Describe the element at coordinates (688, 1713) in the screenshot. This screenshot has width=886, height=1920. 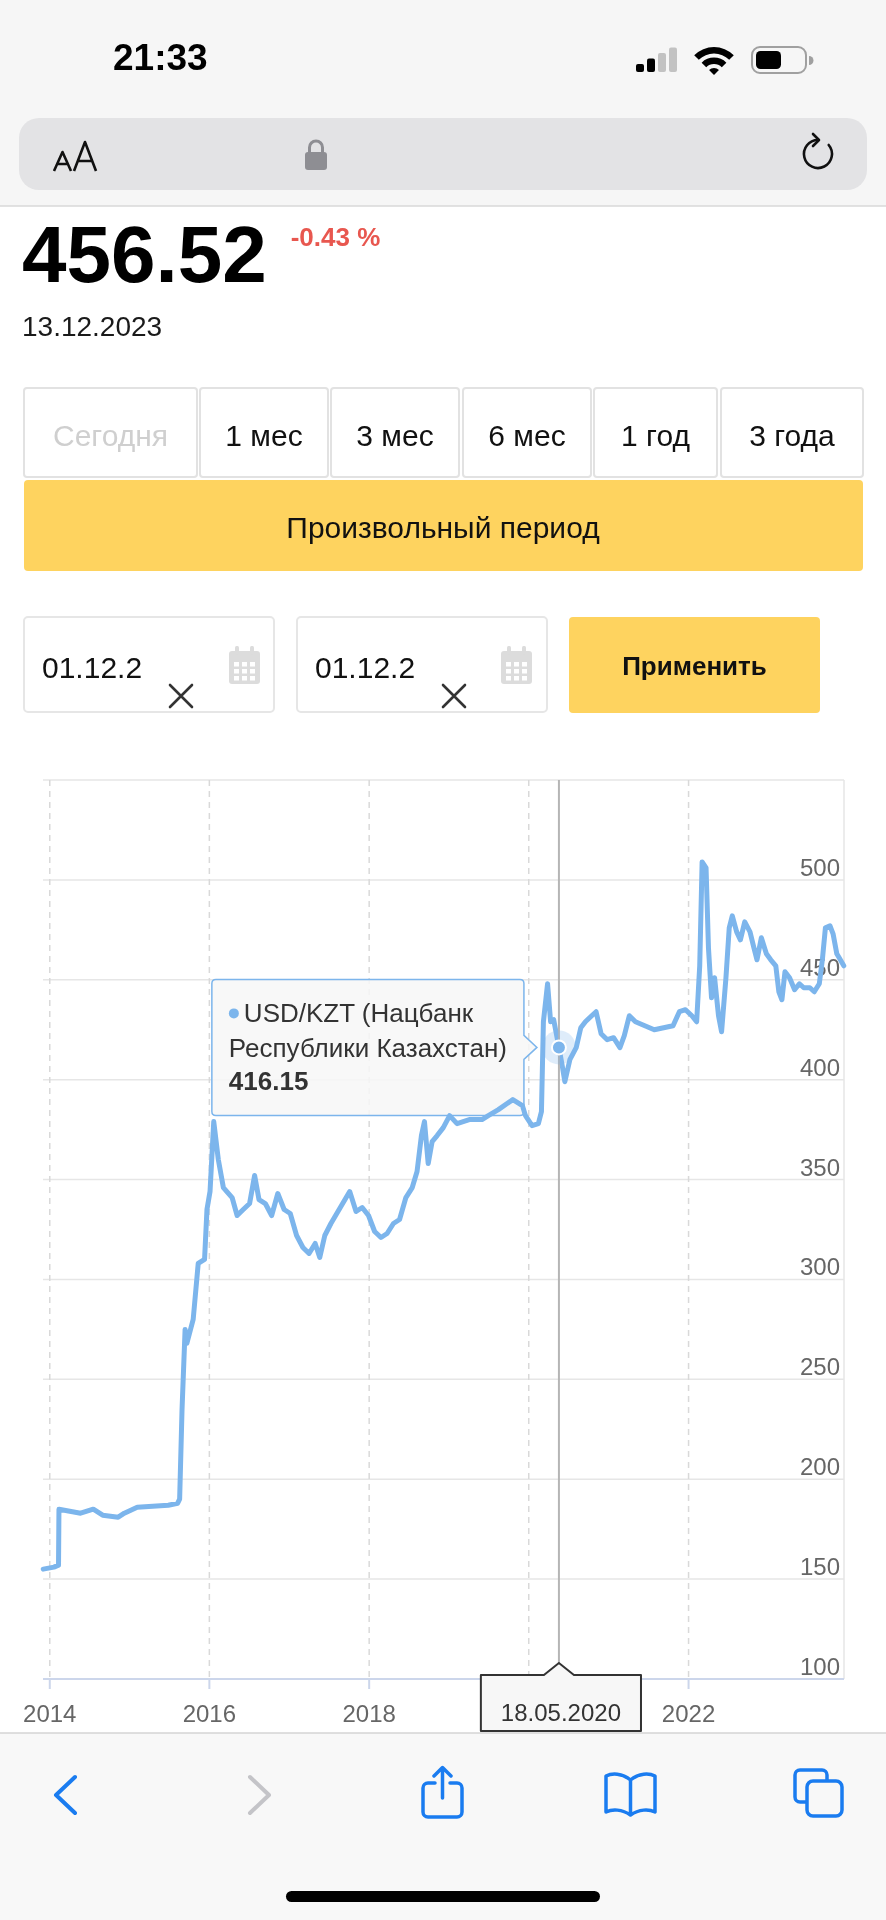
I see `x-tick-label: 2022` at that location.